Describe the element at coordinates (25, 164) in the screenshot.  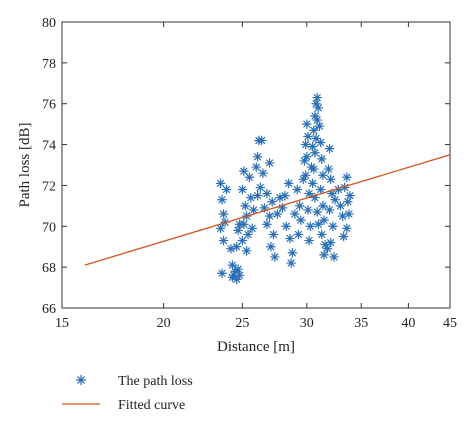
I see `y-axis-title: Path loss [dB]` at that location.